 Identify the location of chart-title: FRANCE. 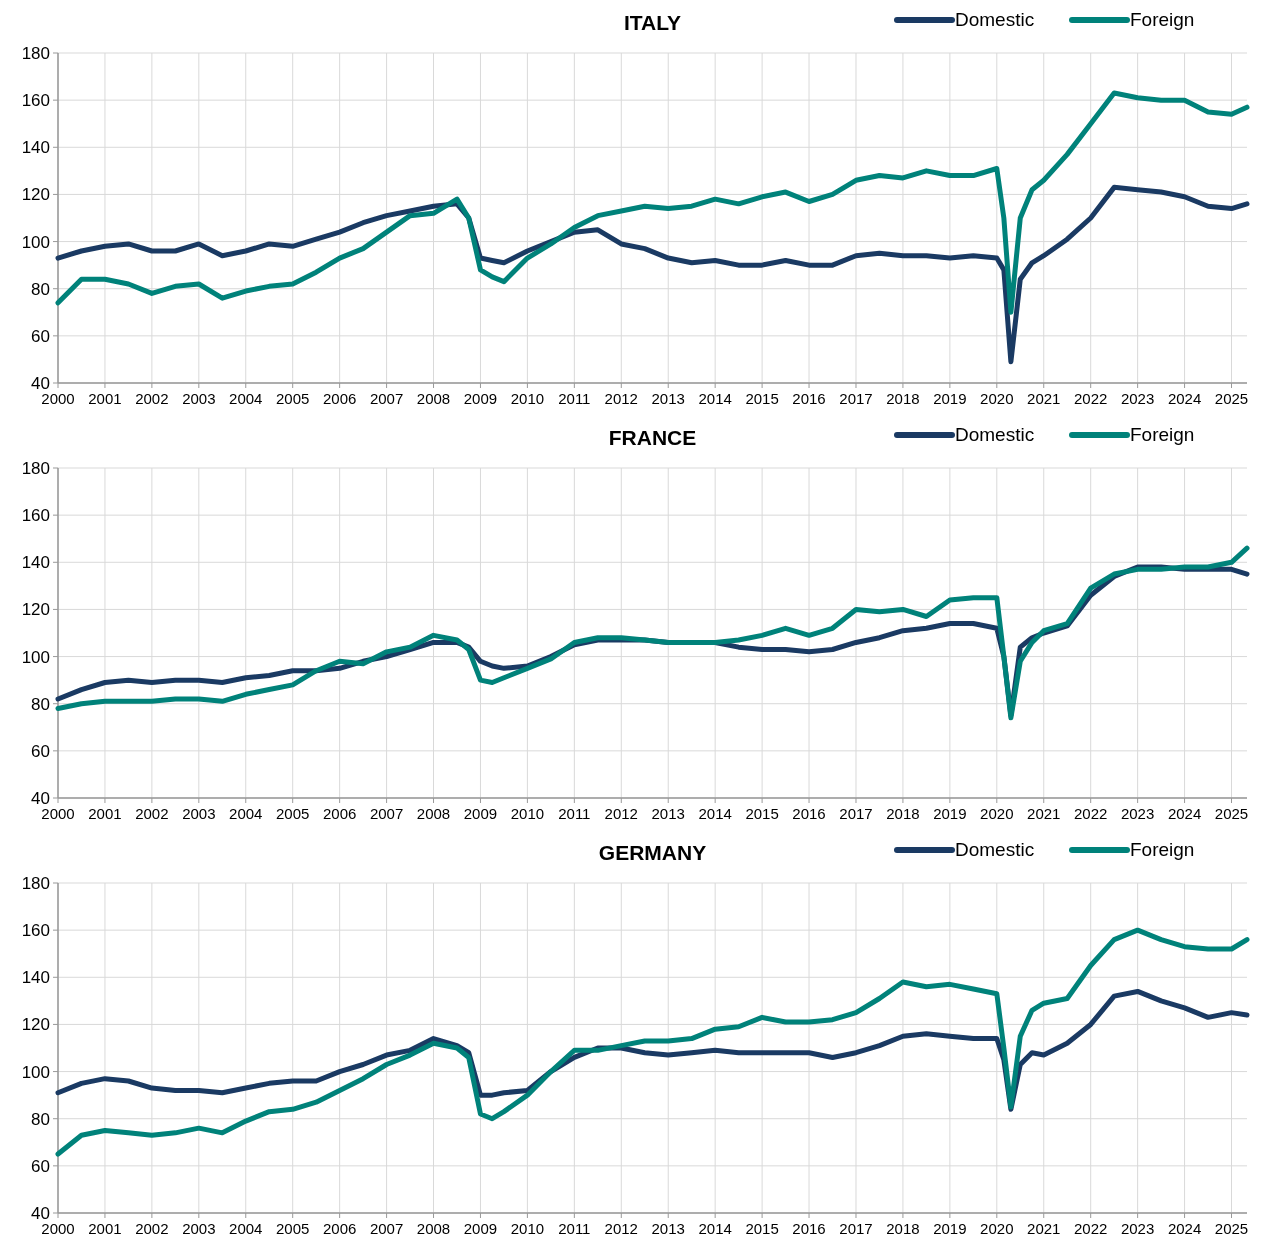
(652, 437).